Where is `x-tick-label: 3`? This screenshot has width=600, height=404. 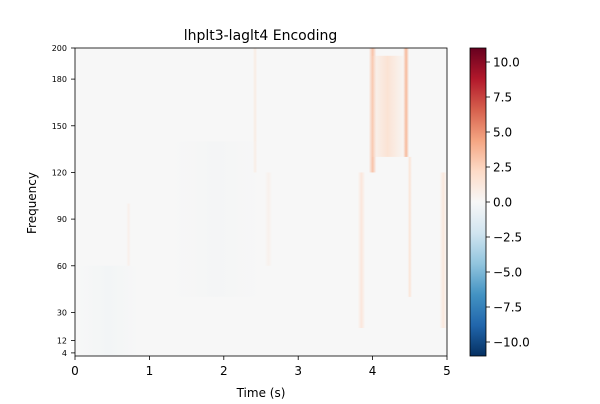
x-tick-label: 3 is located at coordinates (298, 371).